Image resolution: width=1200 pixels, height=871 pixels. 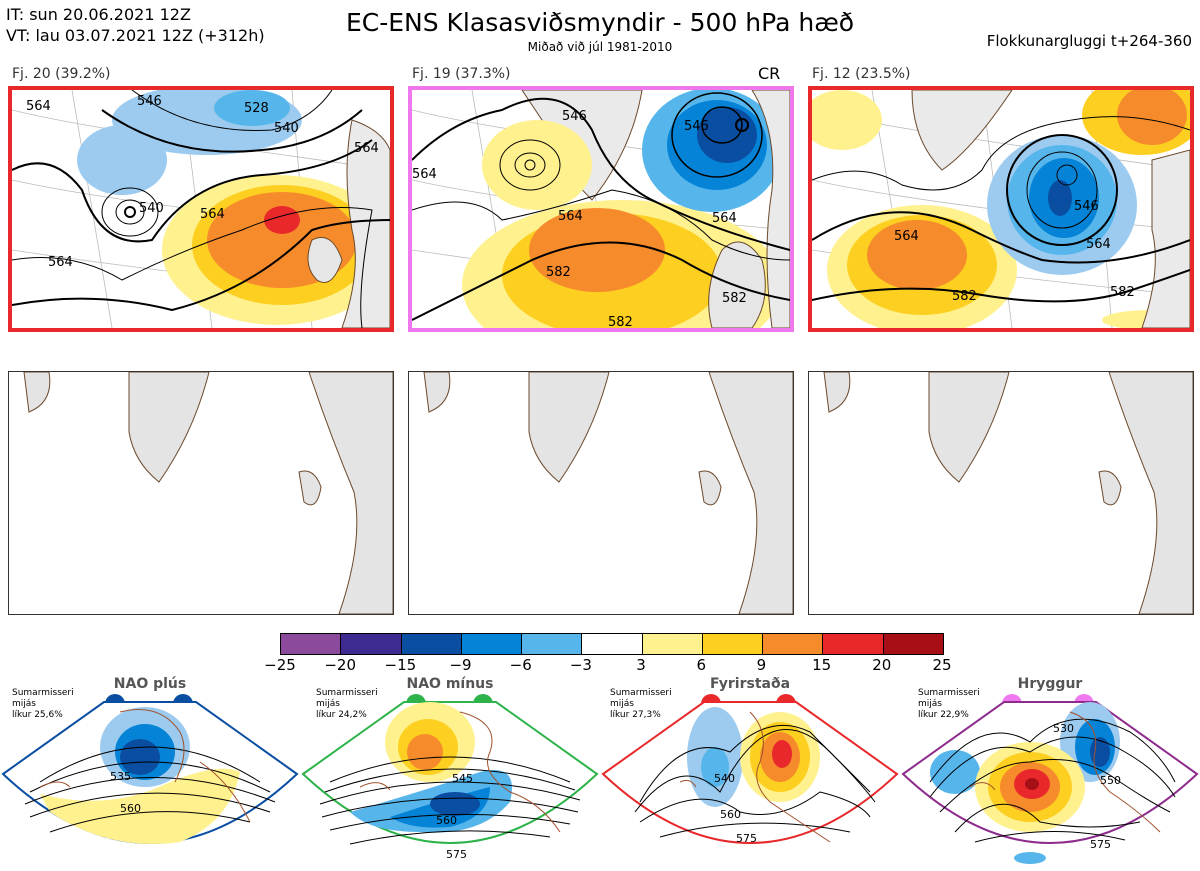 I want to click on contour-label: 530, so click(x=1063, y=728).